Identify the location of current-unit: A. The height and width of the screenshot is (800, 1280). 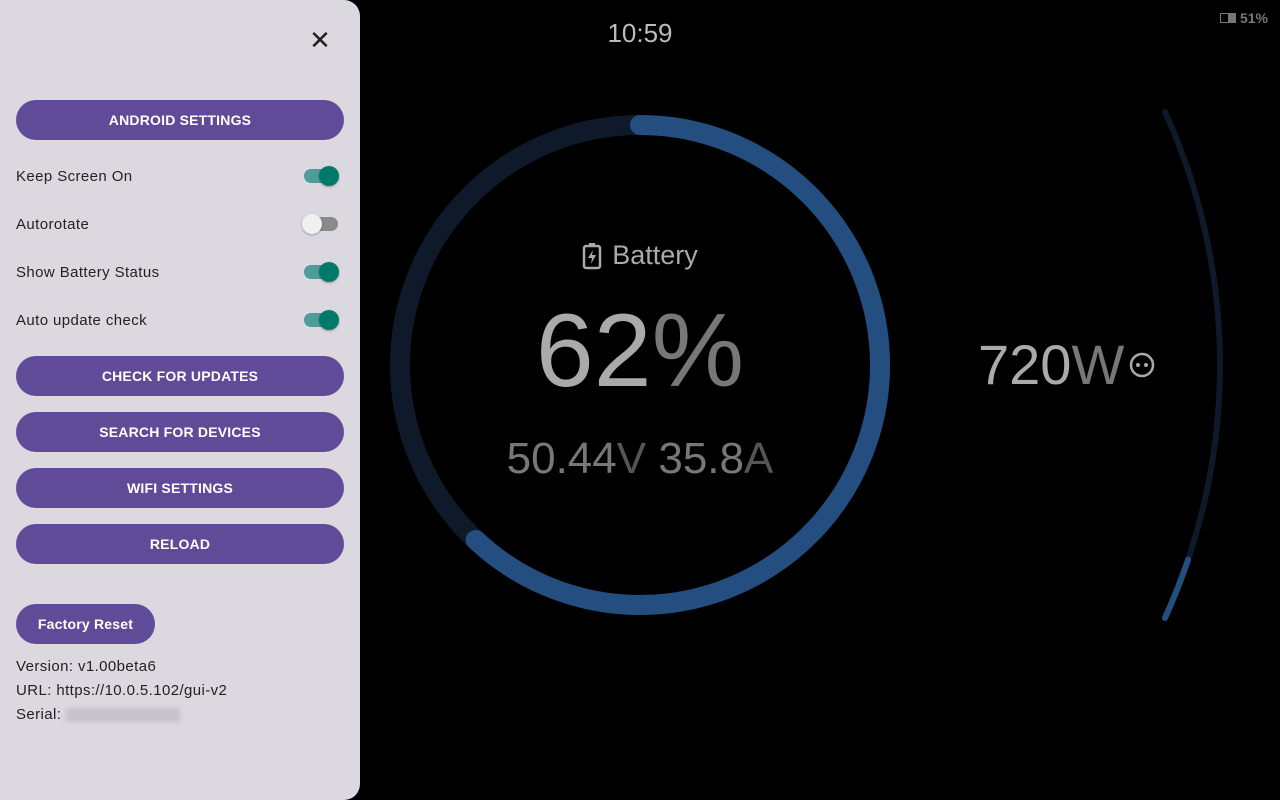
(758, 458).